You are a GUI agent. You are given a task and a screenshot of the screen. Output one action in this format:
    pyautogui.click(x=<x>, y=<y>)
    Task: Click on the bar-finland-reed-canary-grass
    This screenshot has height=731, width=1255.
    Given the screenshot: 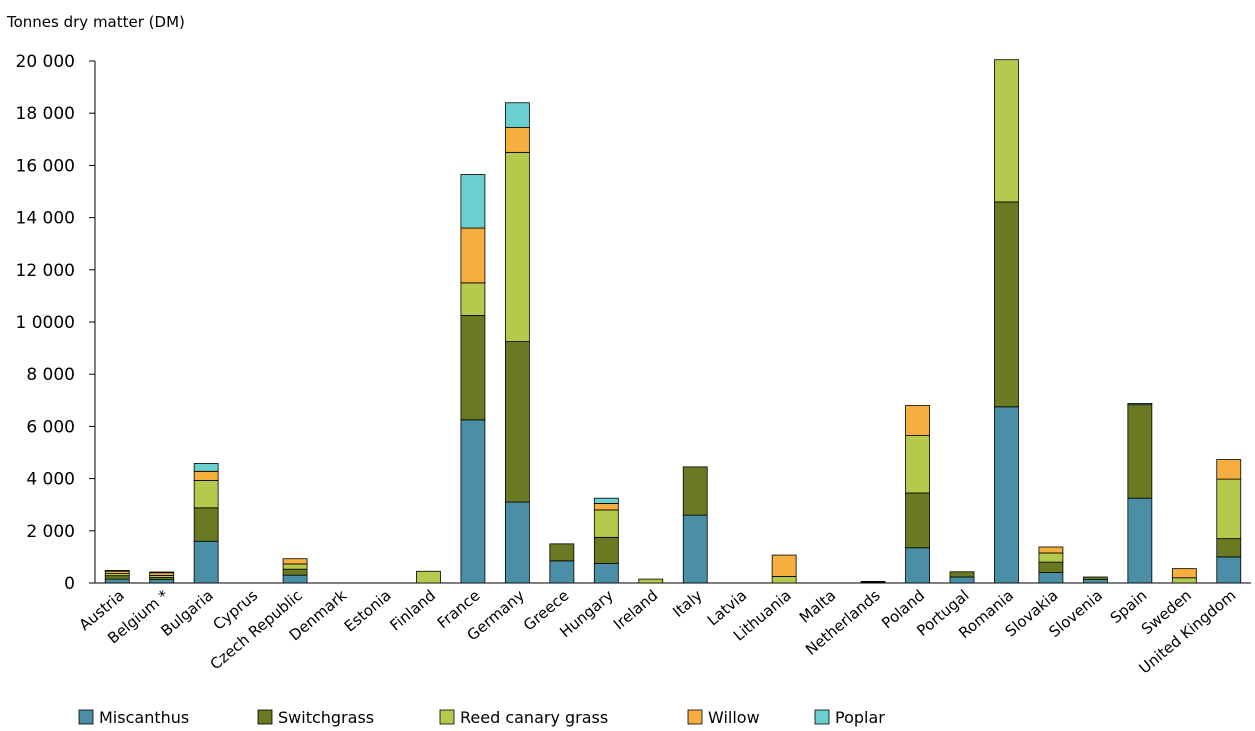 What is the action you would take?
    pyautogui.click(x=428, y=577)
    